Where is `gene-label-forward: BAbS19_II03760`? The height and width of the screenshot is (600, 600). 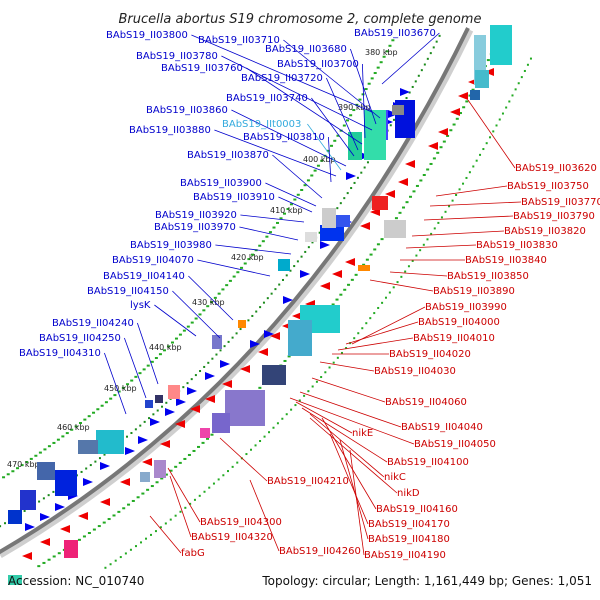 gene-label-forward: BAbS19_II03760 is located at coordinates (202, 68).